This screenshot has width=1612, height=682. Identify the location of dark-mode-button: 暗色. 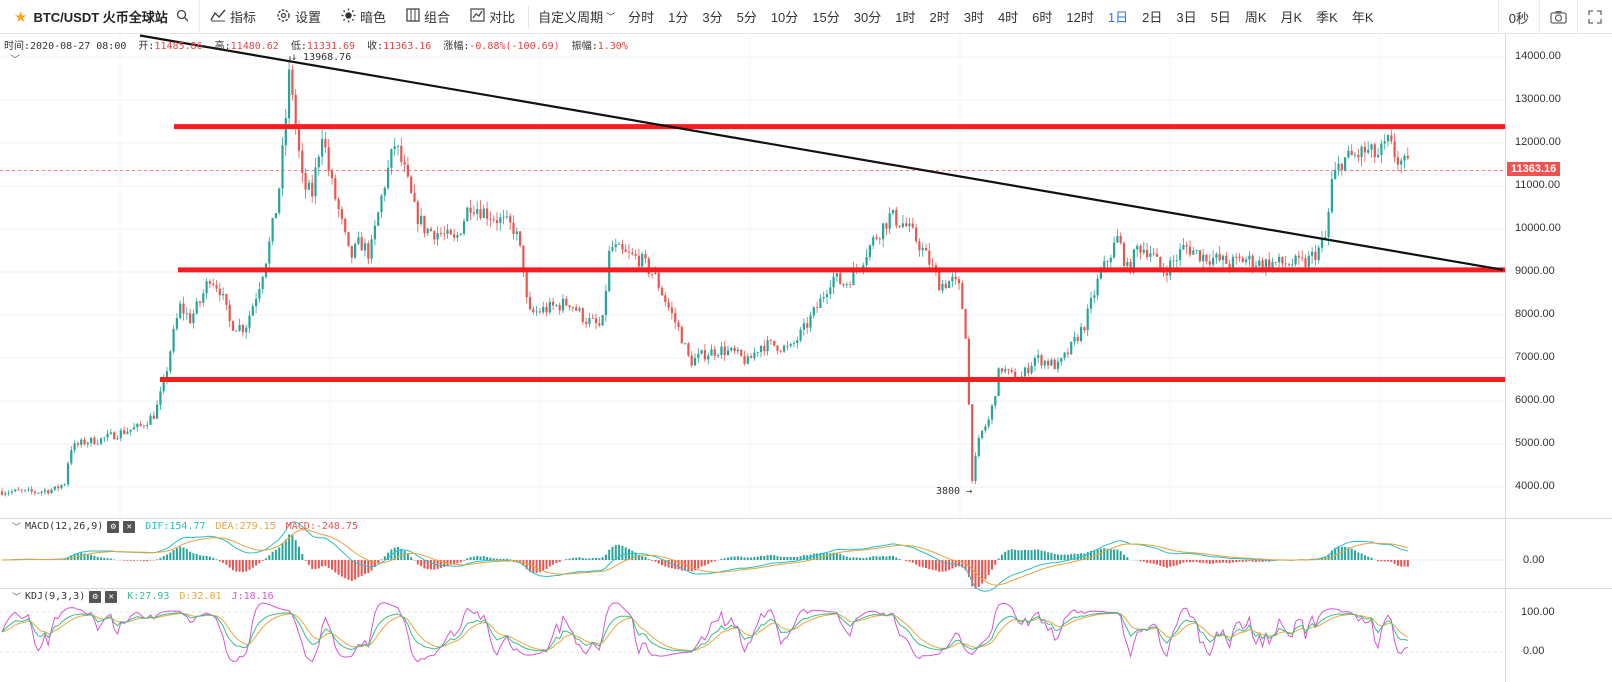
(363, 17).